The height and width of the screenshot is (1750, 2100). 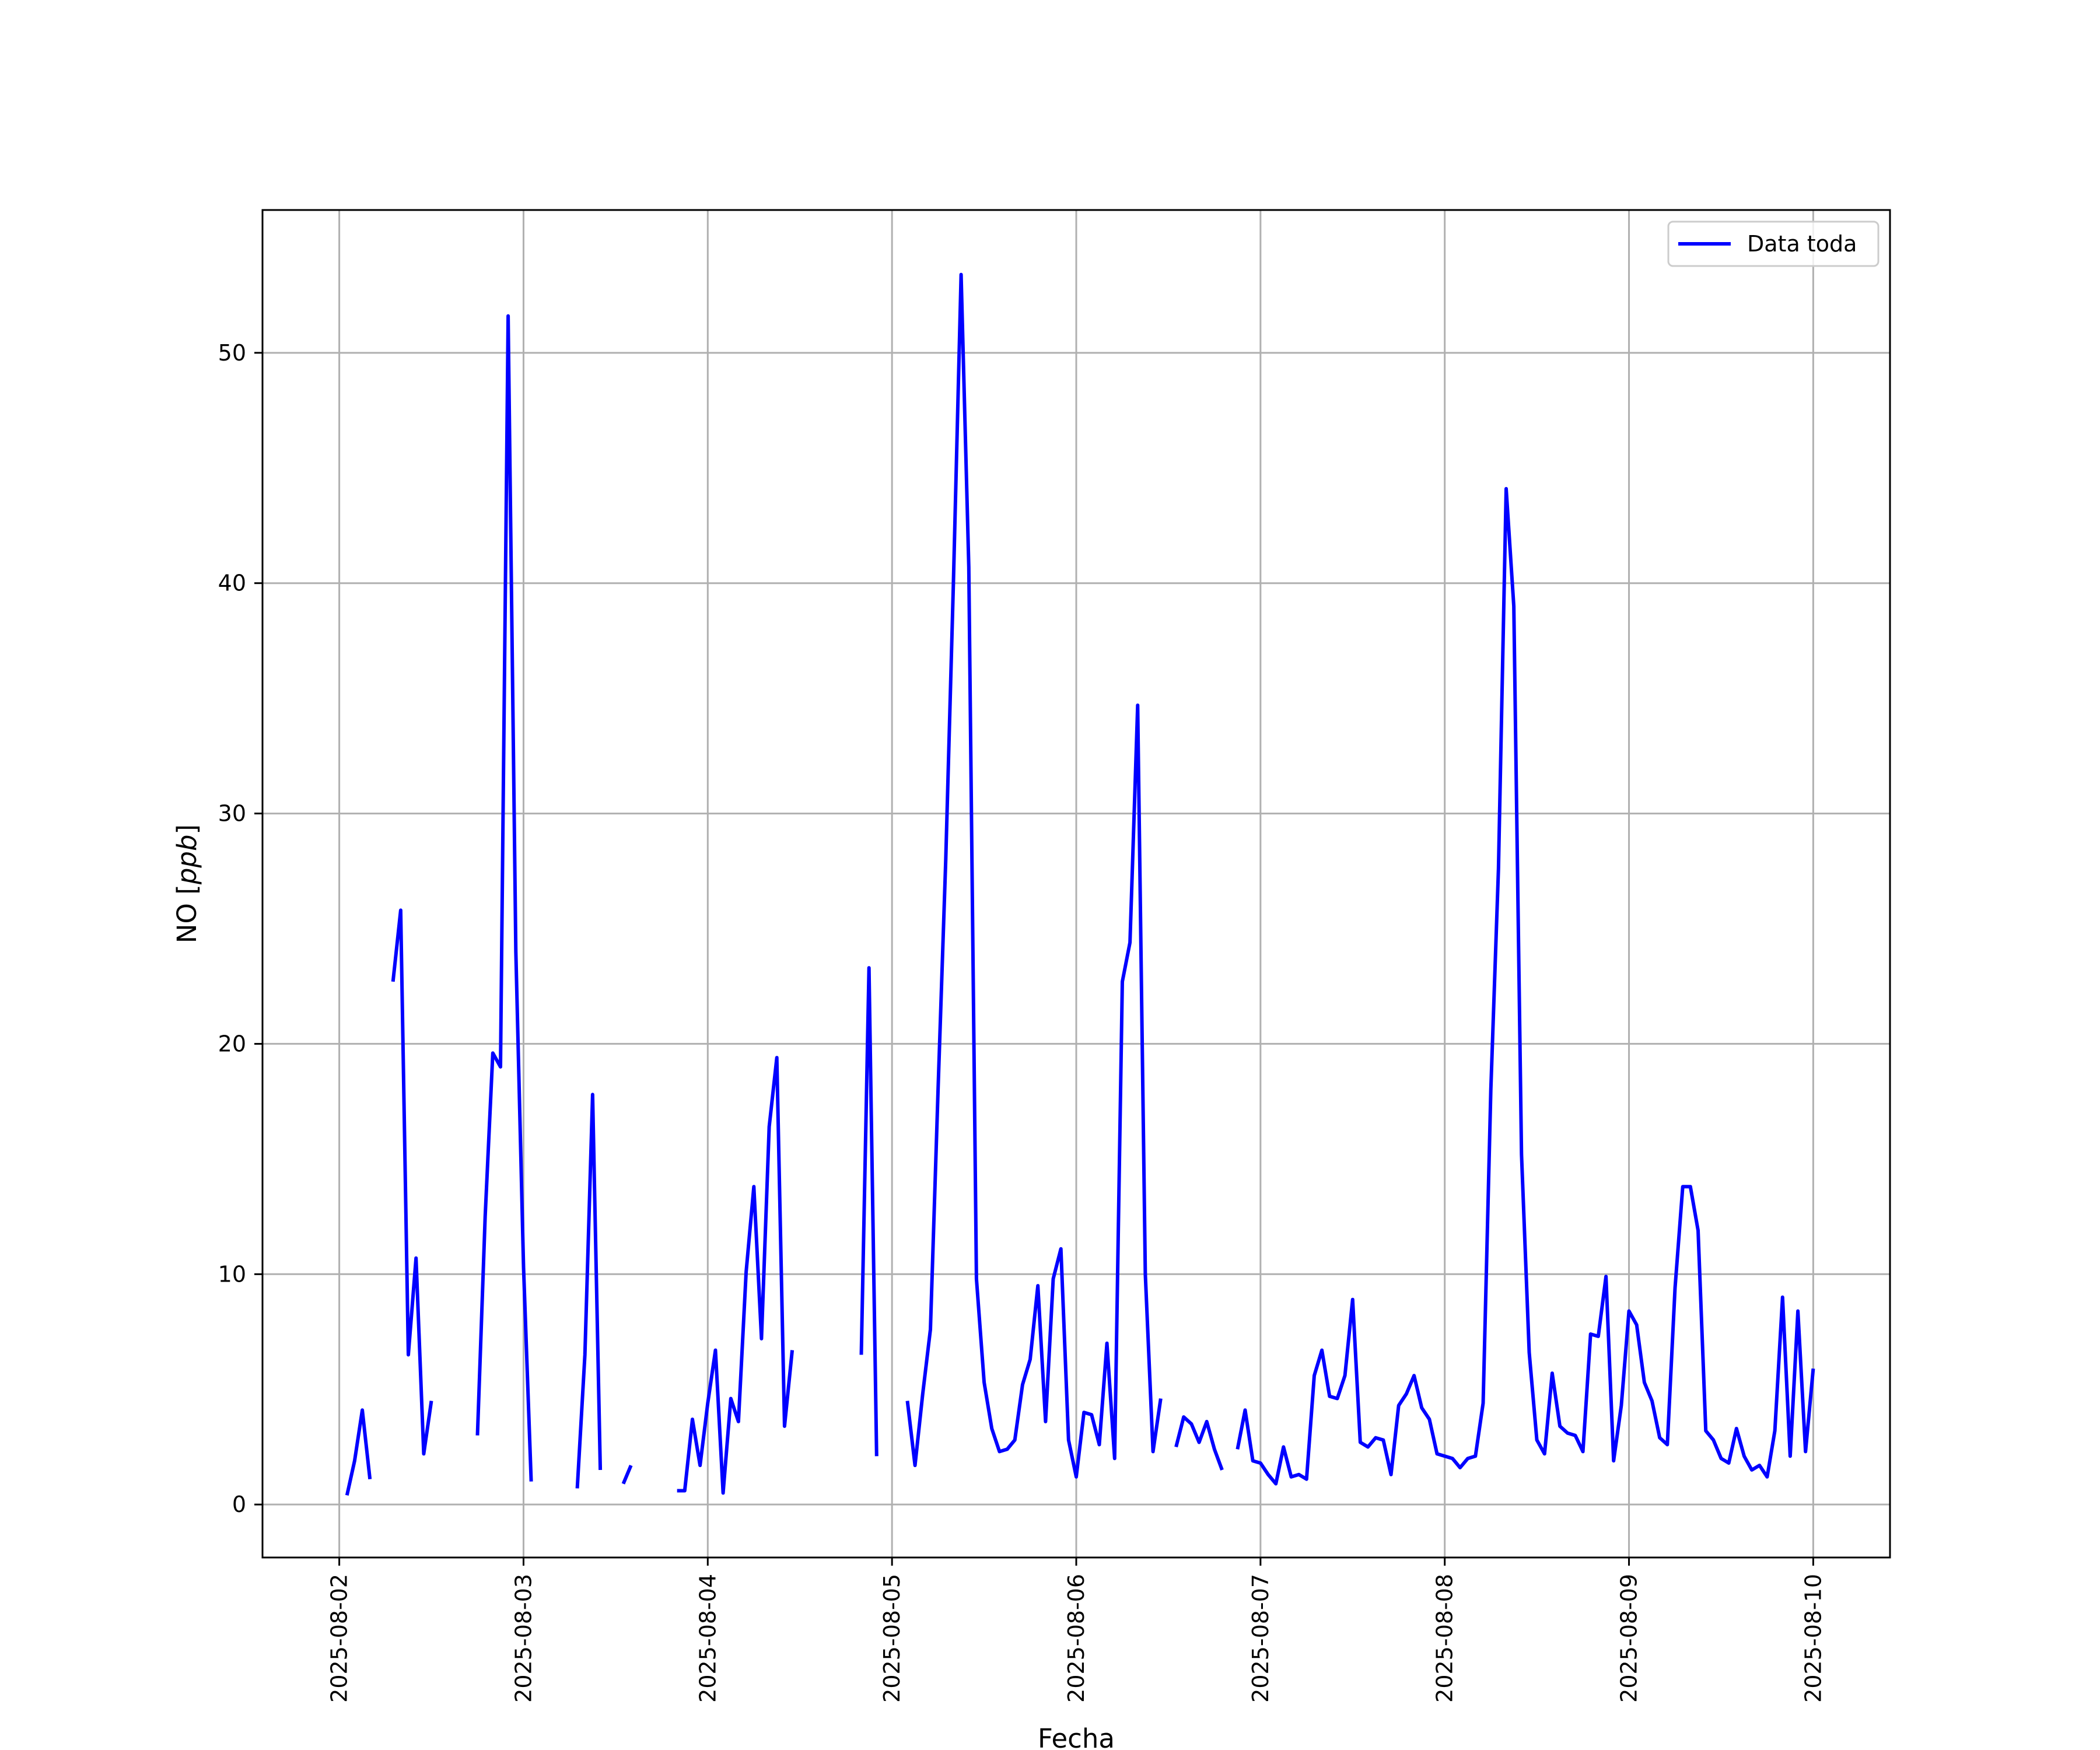 What do you see at coordinates (1813, 1638) in the screenshot?
I see `x-tick-label: 2025-08-10` at bounding box center [1813, 1638].